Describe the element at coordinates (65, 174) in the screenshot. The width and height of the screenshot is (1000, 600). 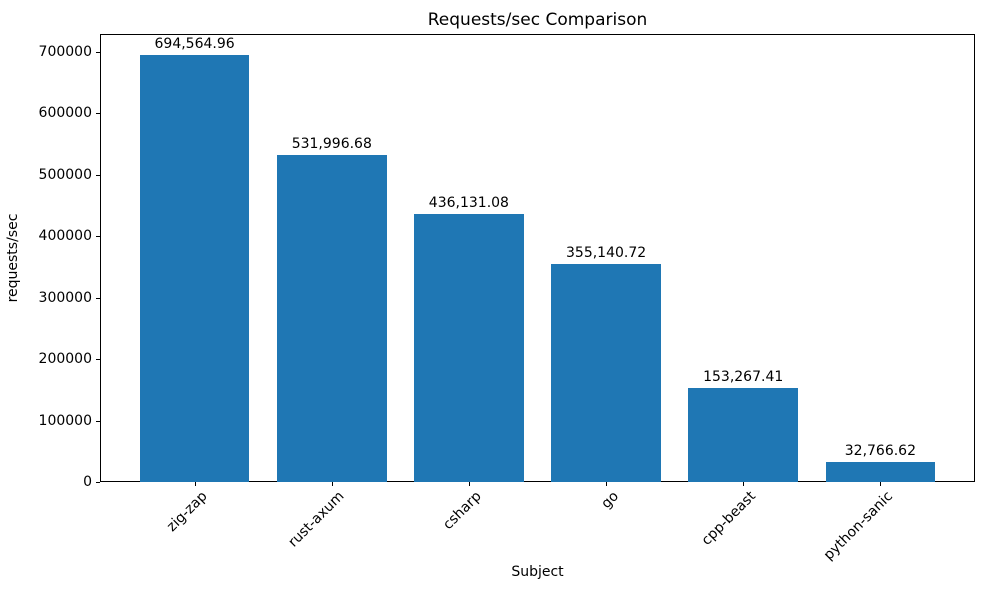
I see `y-tick-label: 500000` at that location.